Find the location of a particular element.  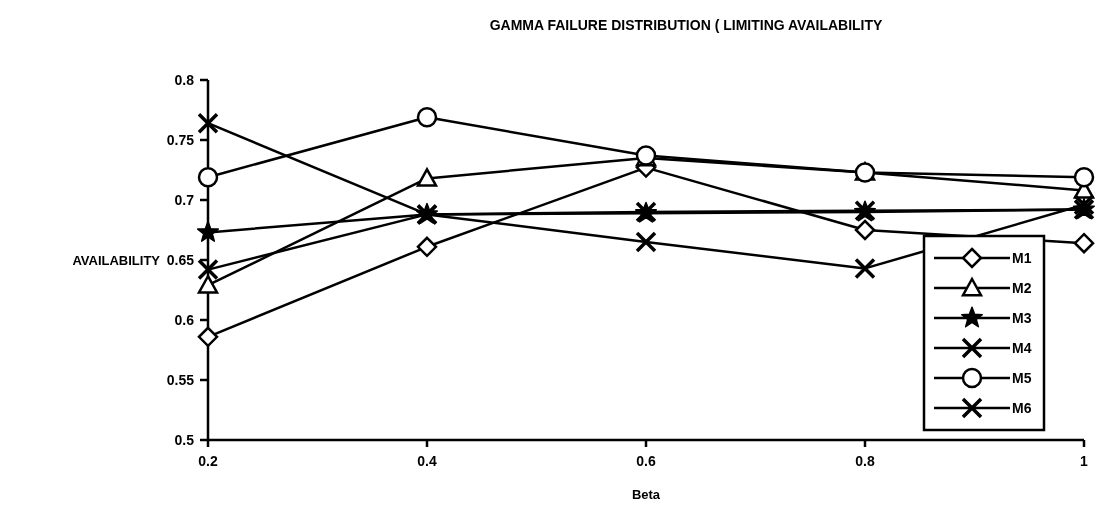

y-tick-label: 0.55 is located at coordinates (180, 379).